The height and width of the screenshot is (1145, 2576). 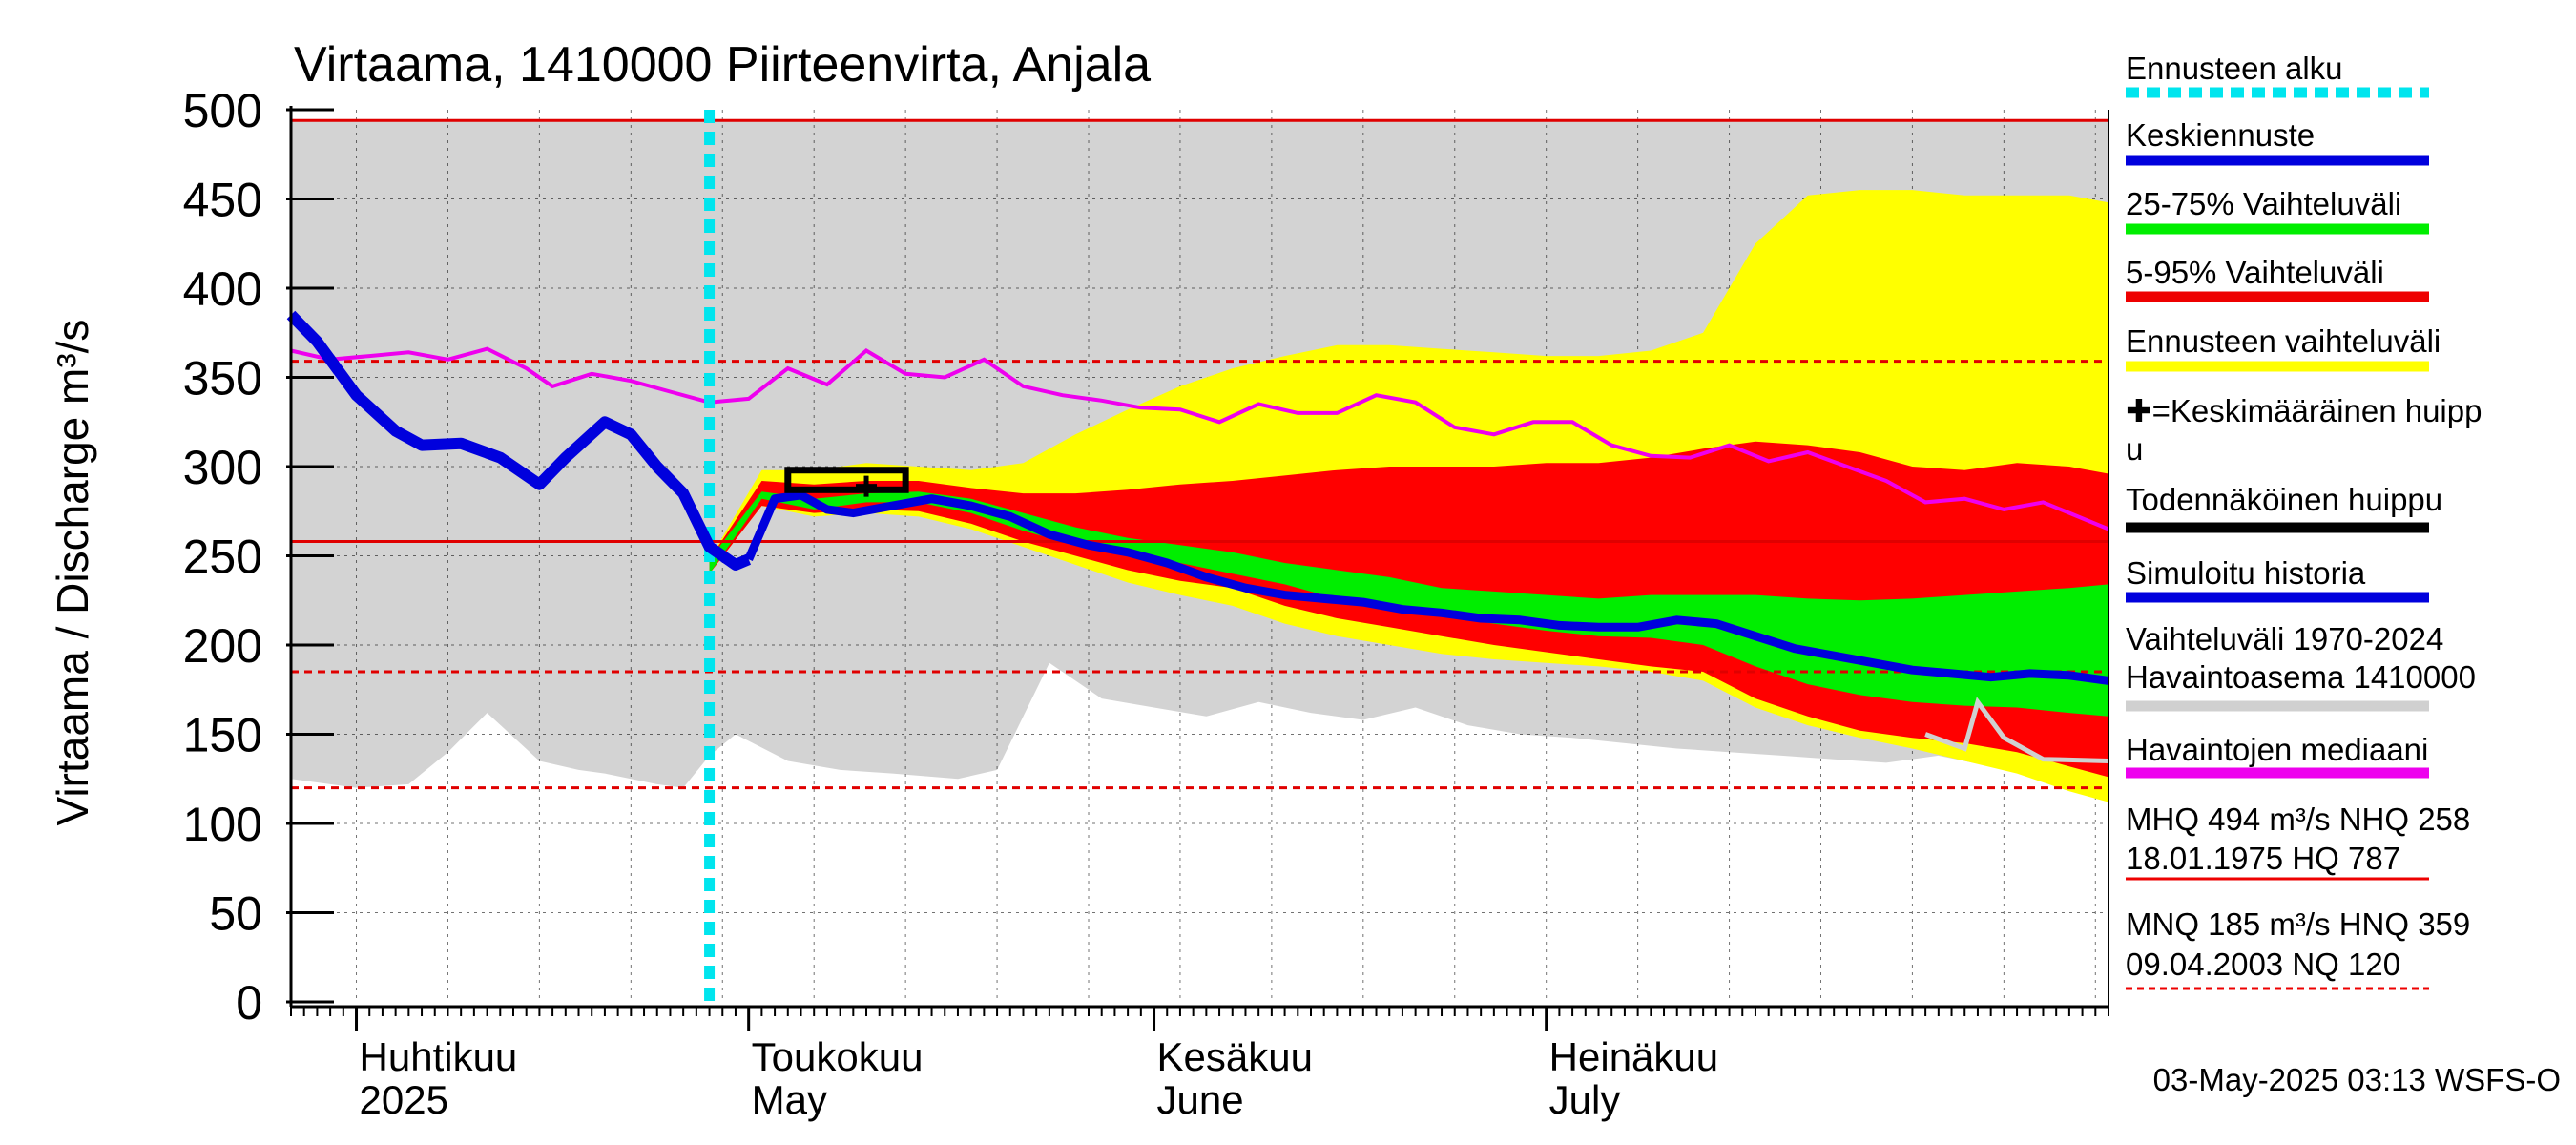 I want to click on x-month-label: Kesäkuu, so click(x=1235, y=1056).